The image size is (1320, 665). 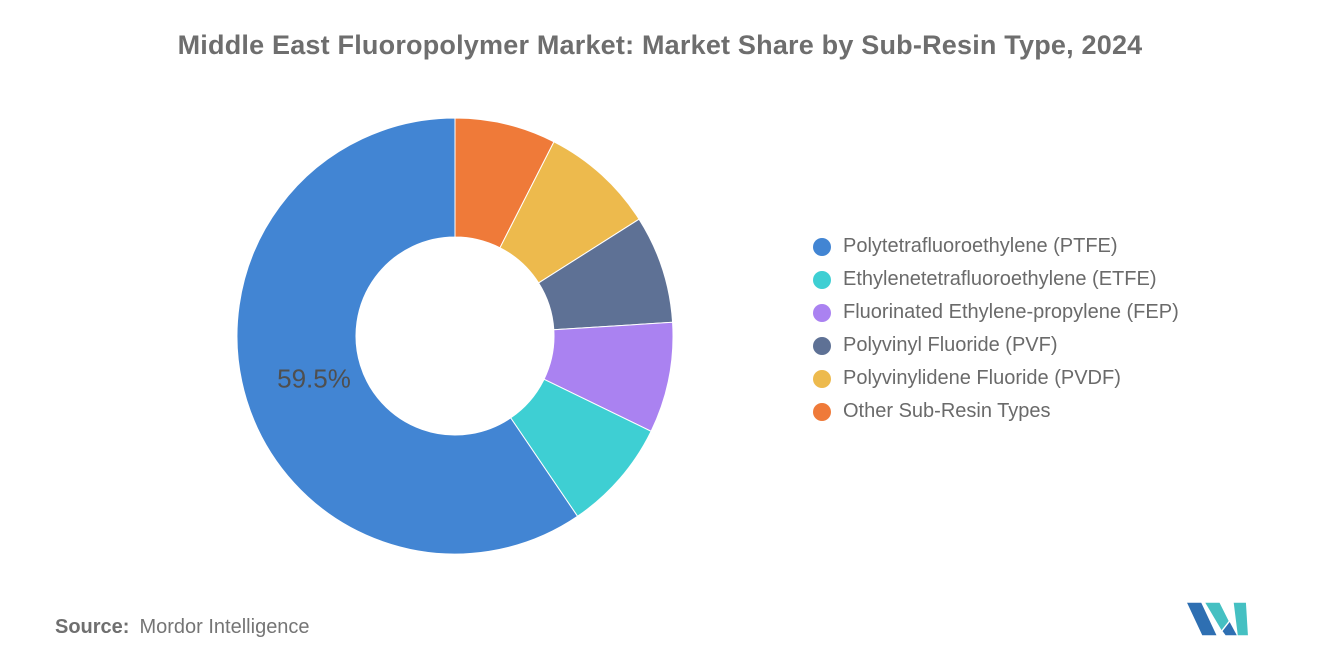 I want to click on legend-dot-ptfe-icon, so click(x=822, y=246).